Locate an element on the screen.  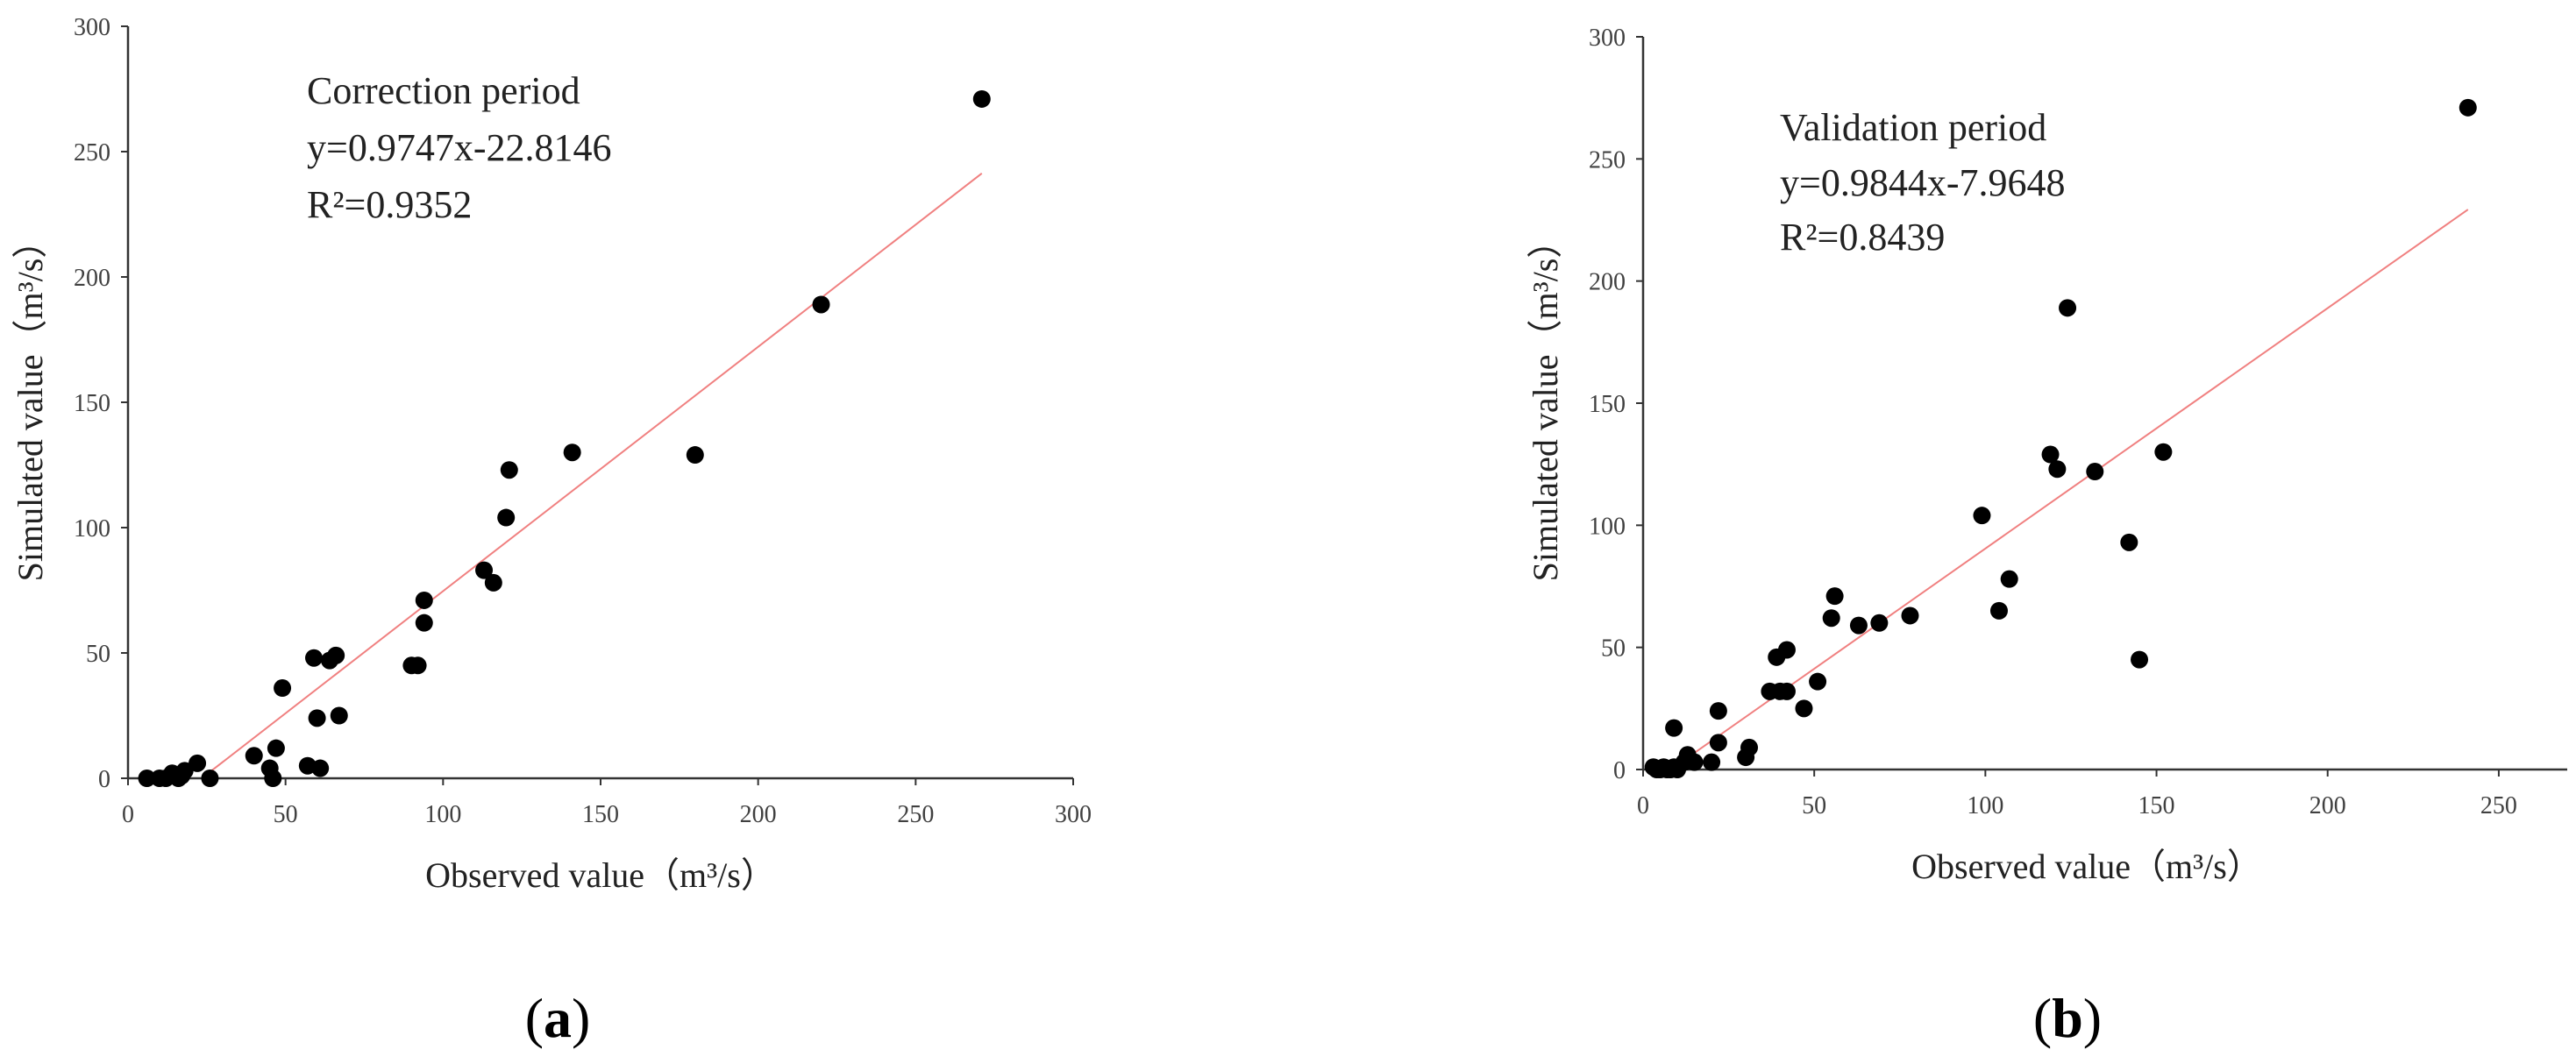
panel-b-x-axis-title: Observed value（m³/s） is located at coordinates (2086, 866).